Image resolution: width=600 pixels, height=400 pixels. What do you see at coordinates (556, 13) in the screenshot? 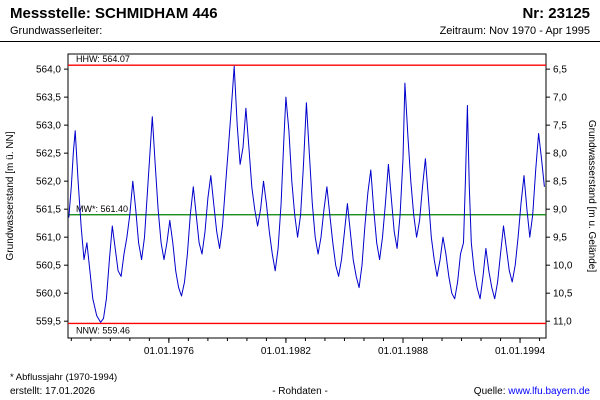
I see `station-number: Nr: 23125` at bounding box center [556, 13].